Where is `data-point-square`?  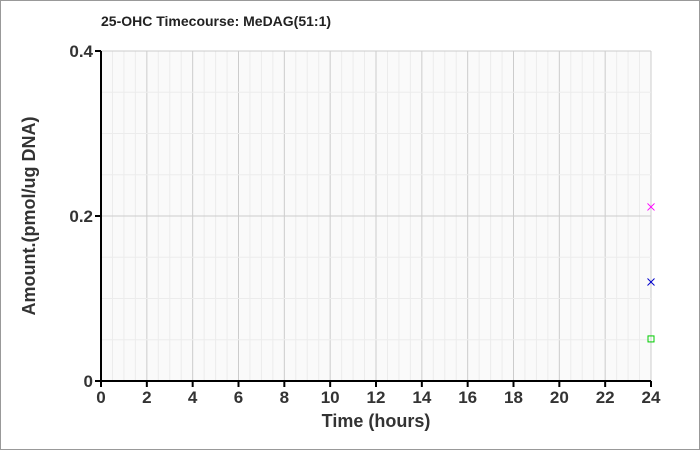
data-point-square is located at coordinates (651, 339).